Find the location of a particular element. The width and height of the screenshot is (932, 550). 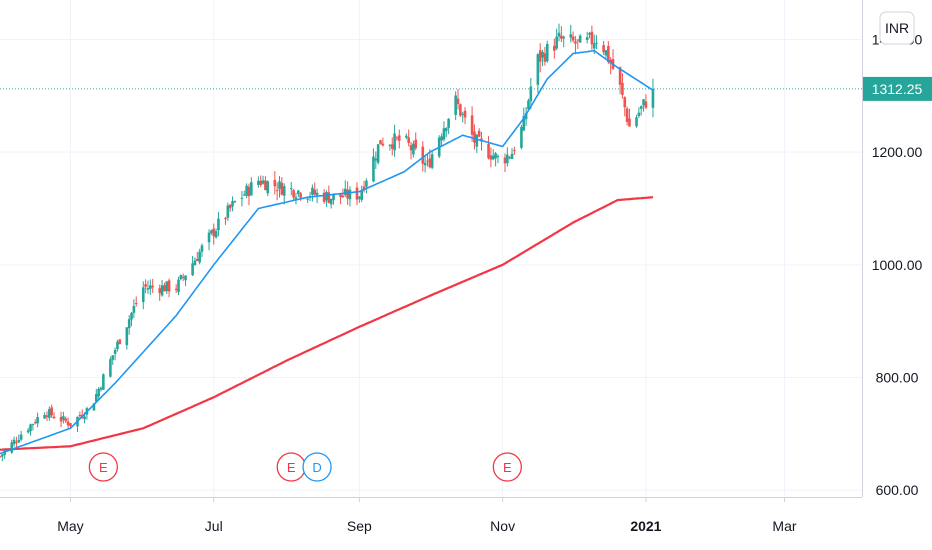

last-price-line: 1312.25 is located at coordinates (466, 88).